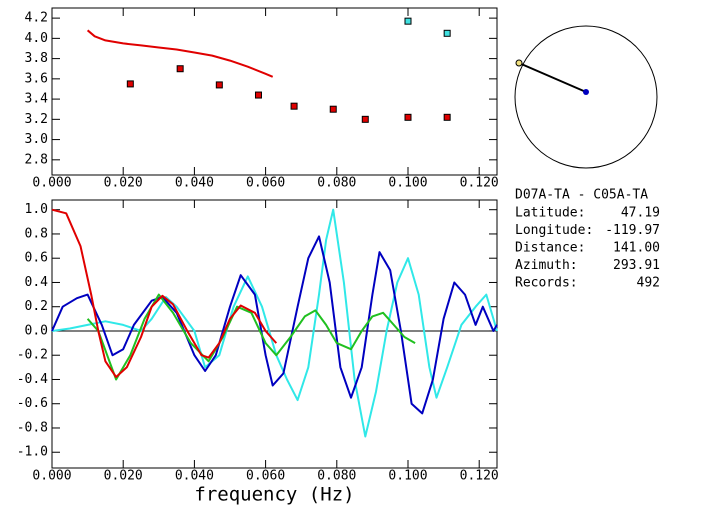 This screenshot has width=703, height=519. Describe the element at coordinates (586, 92) in the screenshot. I see `station-b` at that location.